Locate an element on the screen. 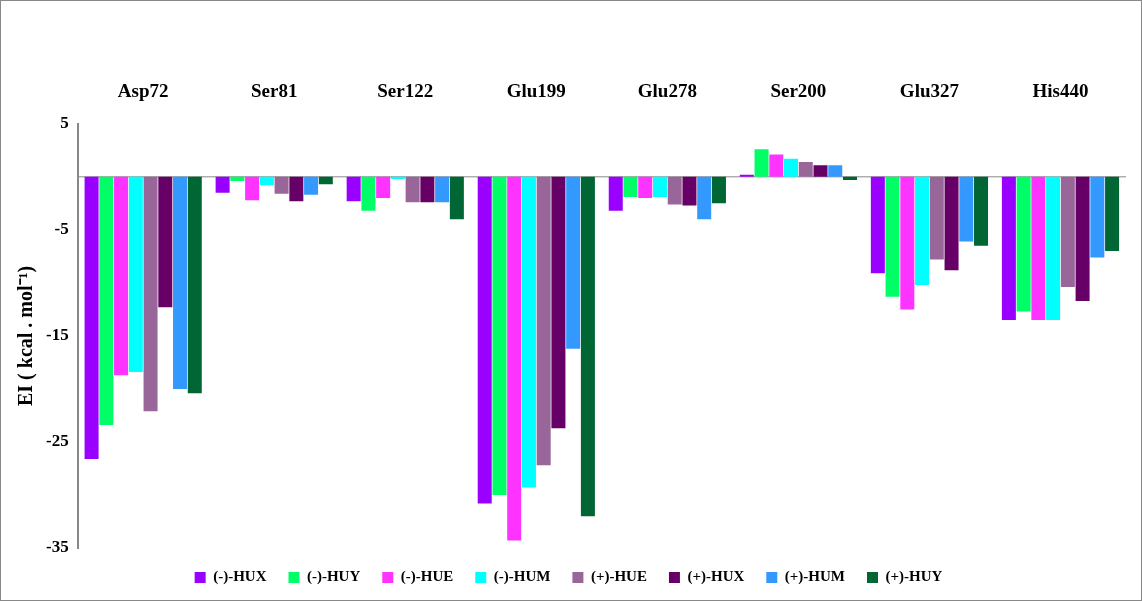 This screenshot has height=601, width=1142. y-tick-label: -15 is located at coordinates (57, 335).